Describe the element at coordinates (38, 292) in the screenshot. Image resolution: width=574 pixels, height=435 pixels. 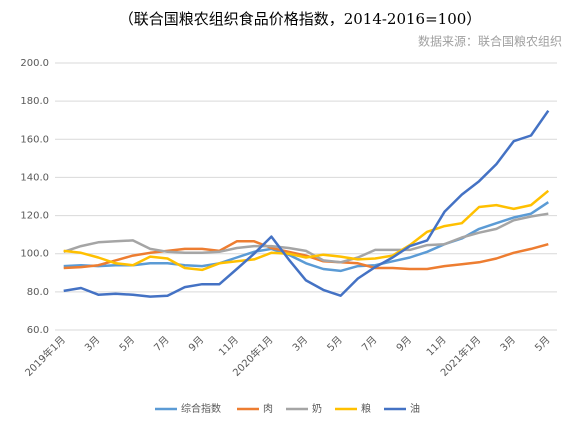
I see `y-tick-label: 80.0` at that location.